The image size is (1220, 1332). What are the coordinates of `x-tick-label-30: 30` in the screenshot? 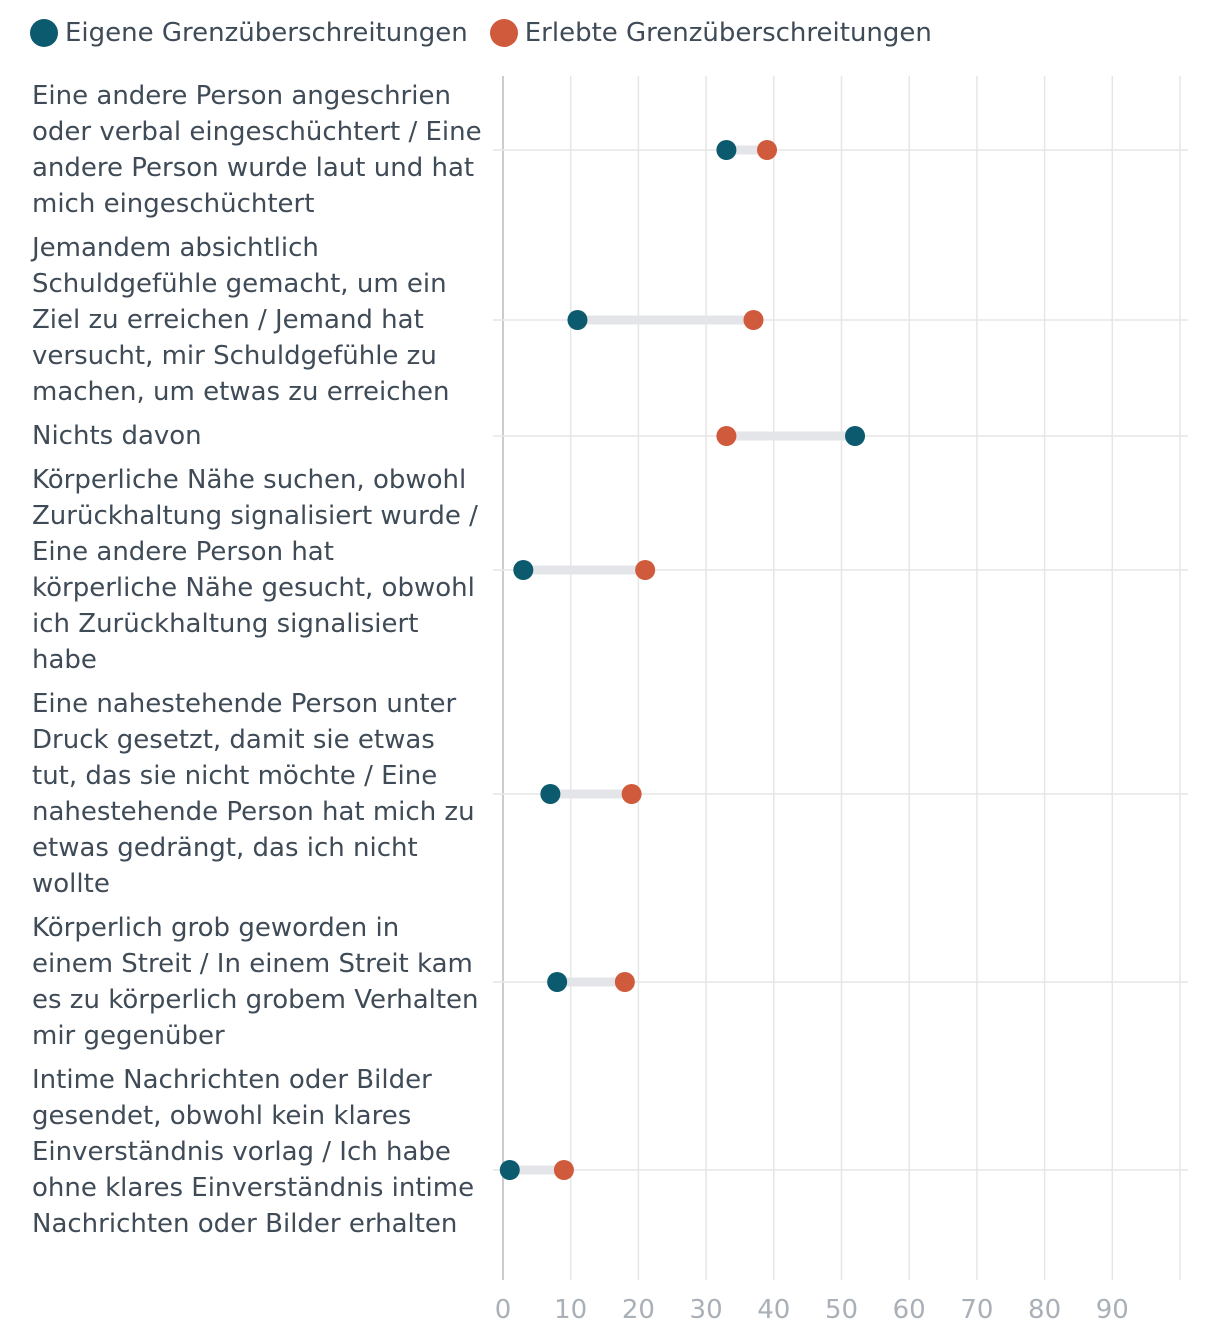 It's located at (706, 1310).